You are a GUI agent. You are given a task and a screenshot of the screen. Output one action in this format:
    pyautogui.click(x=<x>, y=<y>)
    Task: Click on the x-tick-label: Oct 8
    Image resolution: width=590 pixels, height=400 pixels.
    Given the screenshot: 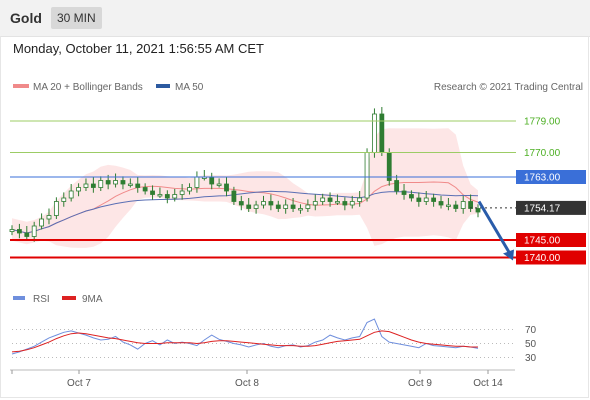 What is the action you would take?
    pyautogui.click(x=247, y=383)
    